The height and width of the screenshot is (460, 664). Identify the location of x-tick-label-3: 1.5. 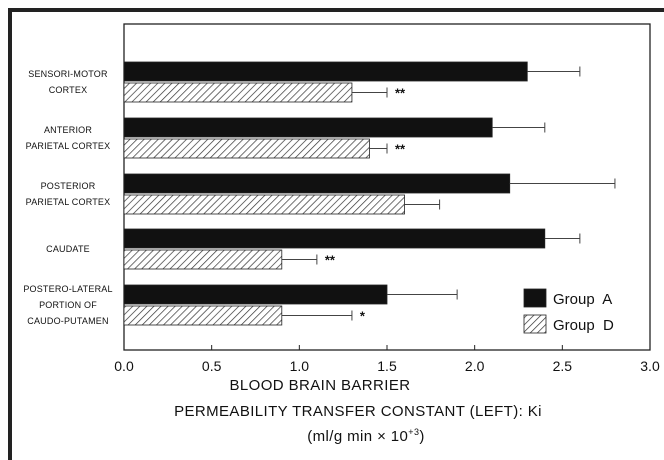
(387, 366).